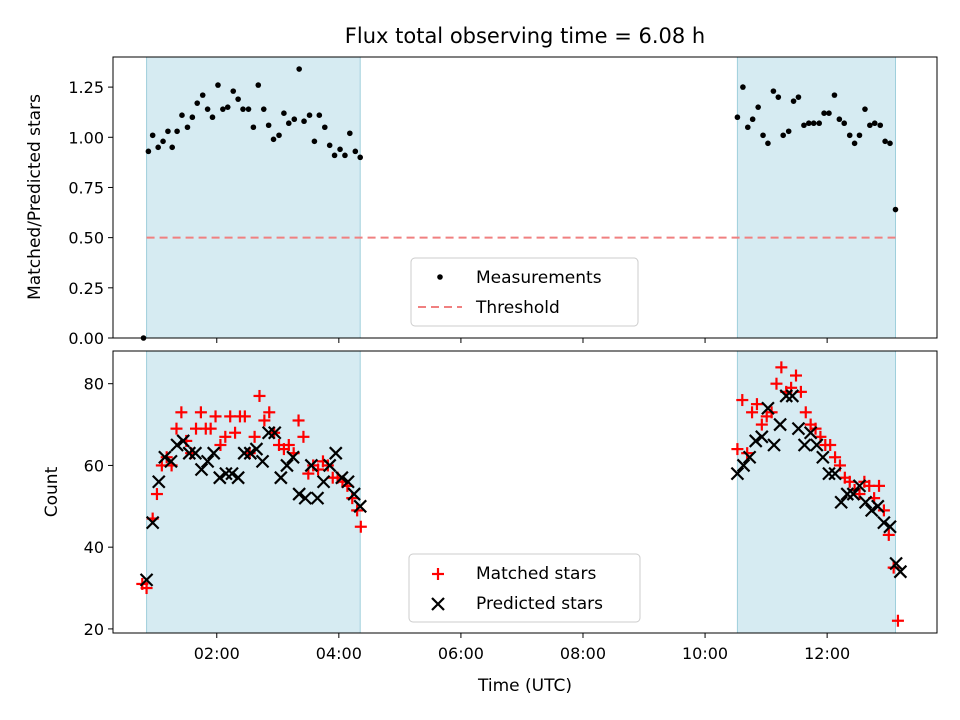 This screenshot has width=960, height=720. What do you see at coordinates (86, 238) in the screenshot?
I see `y-tick-label: 0.50` at bounding box center [86, 238].